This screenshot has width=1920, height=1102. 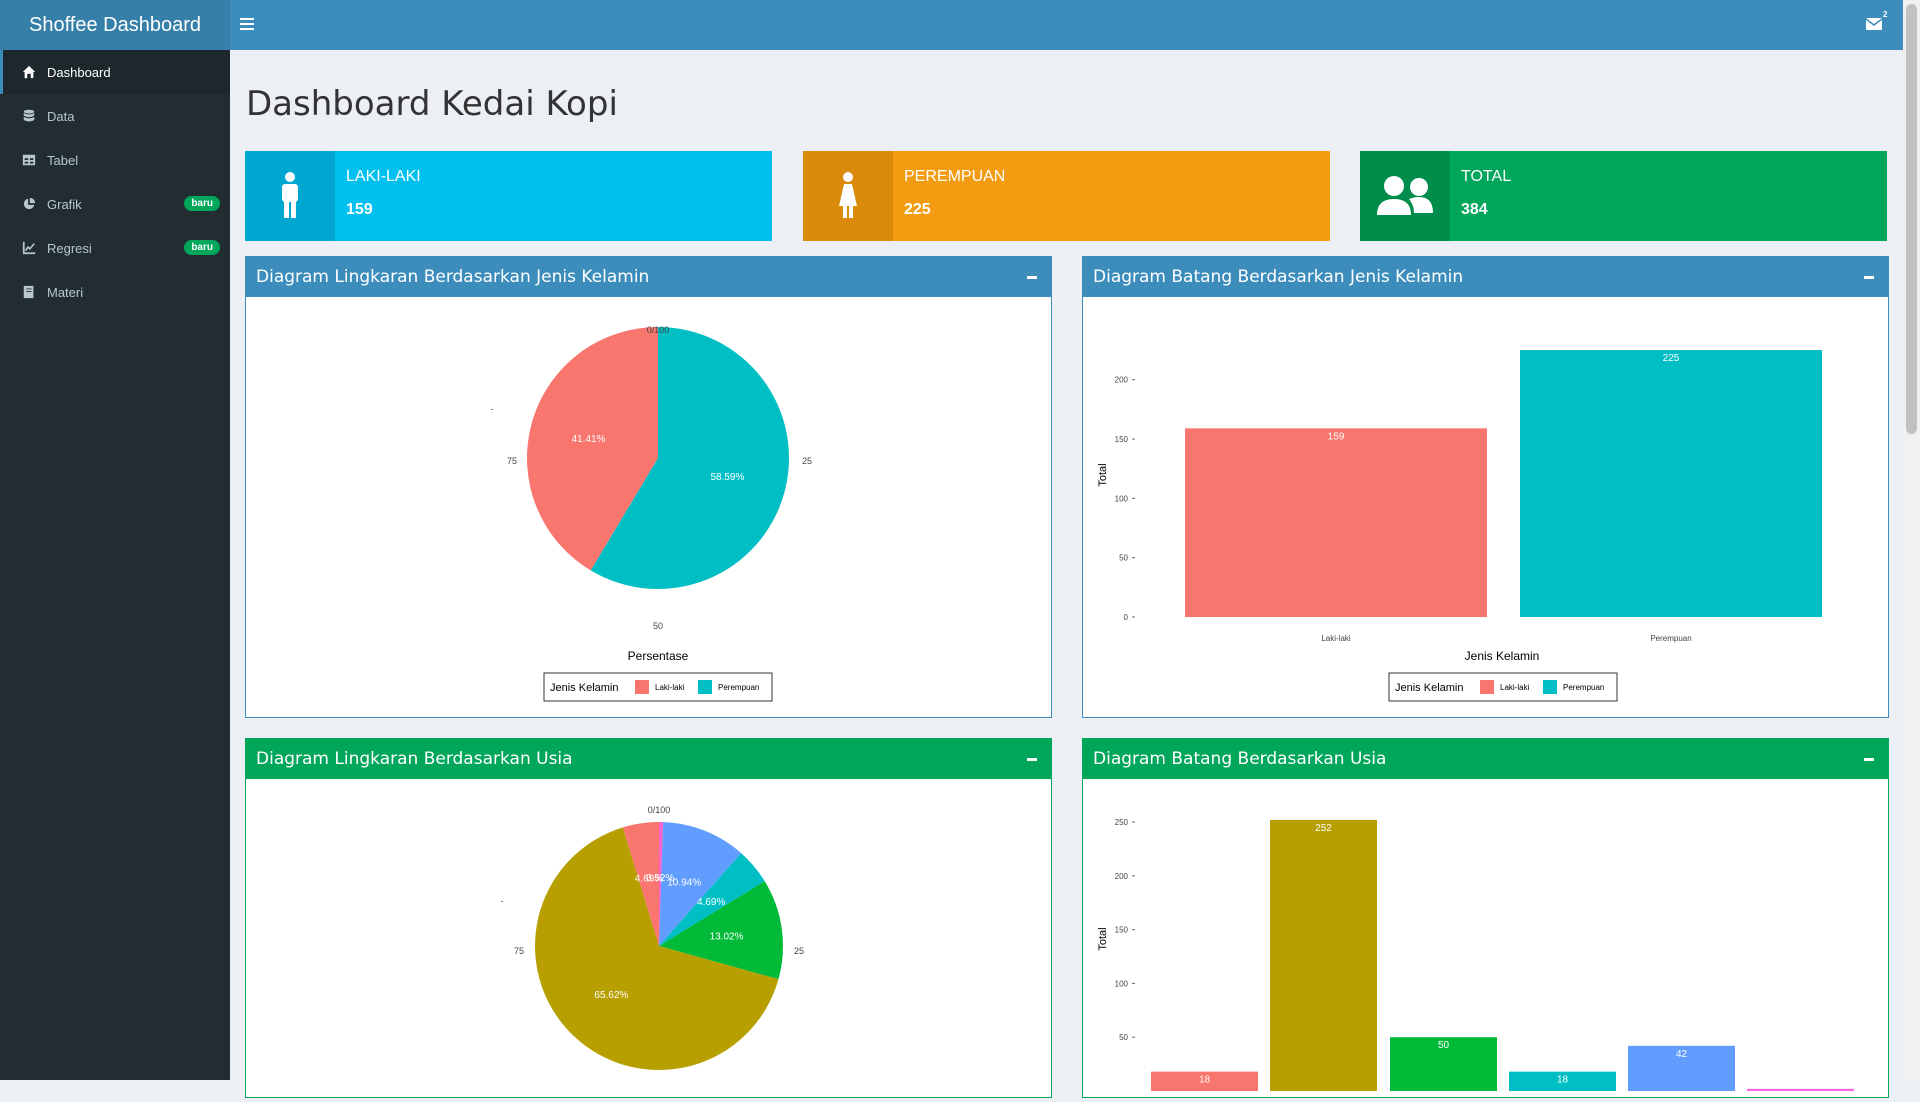 What do you see at coordinates (115, 160) in the screenshot?
I see `sidebar-item-tabel: Tabel` at bounding box center [115, 160].